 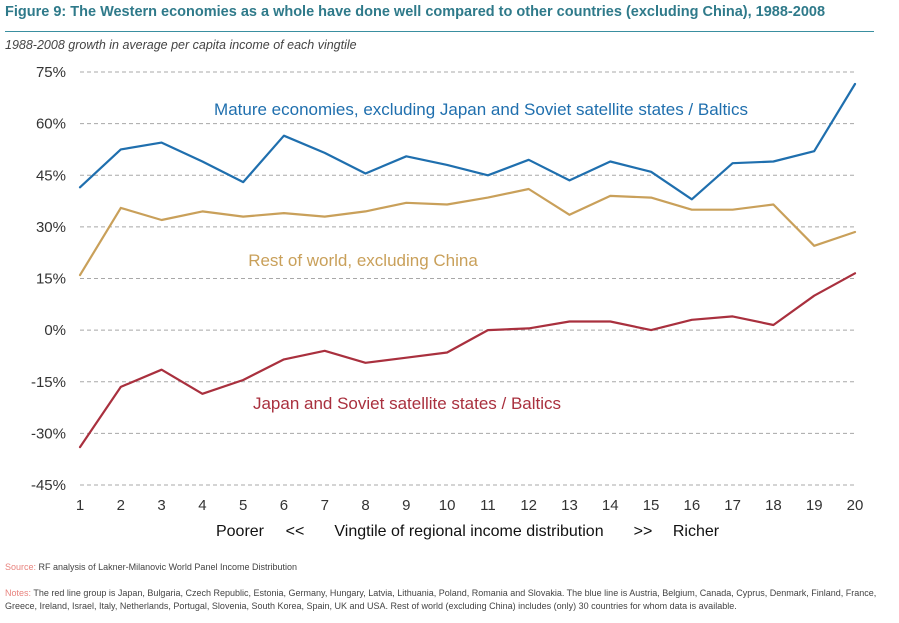 What do you see at coordinates (51, 72) in the screenshot?
I see `y-tick-label: 75%` at bounding box center [51, 72].